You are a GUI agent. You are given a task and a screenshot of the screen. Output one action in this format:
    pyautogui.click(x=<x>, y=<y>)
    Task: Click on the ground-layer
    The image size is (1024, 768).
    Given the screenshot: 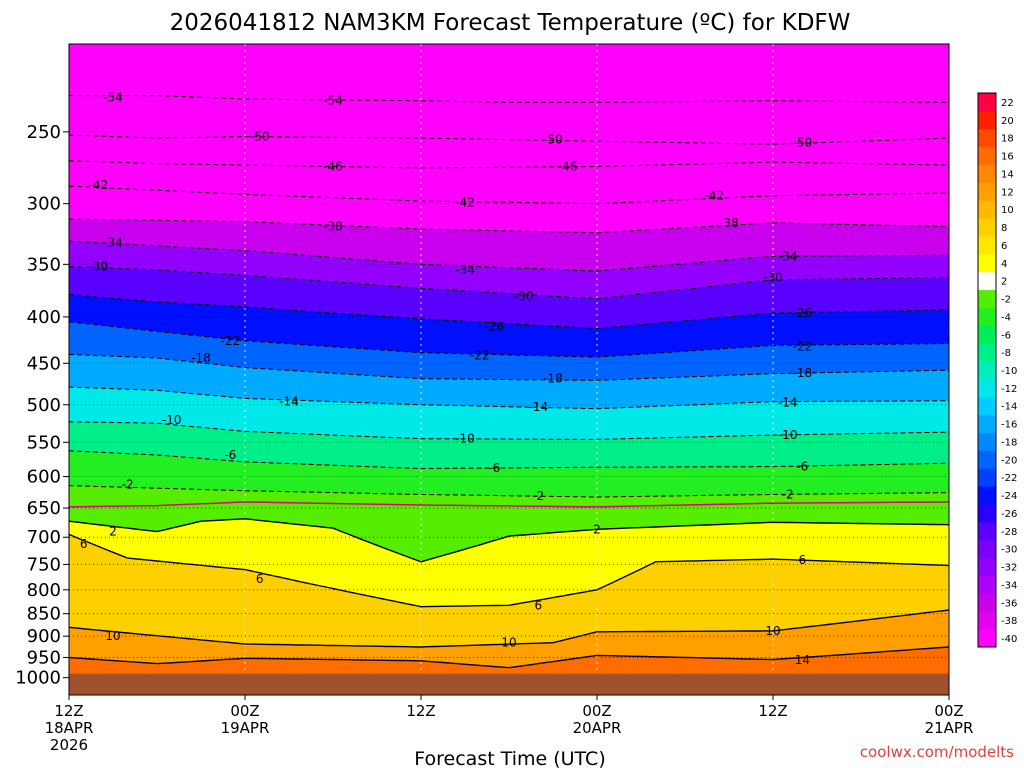 What is the action you would take?
    pyautogui.click(x=509, y=684)
    